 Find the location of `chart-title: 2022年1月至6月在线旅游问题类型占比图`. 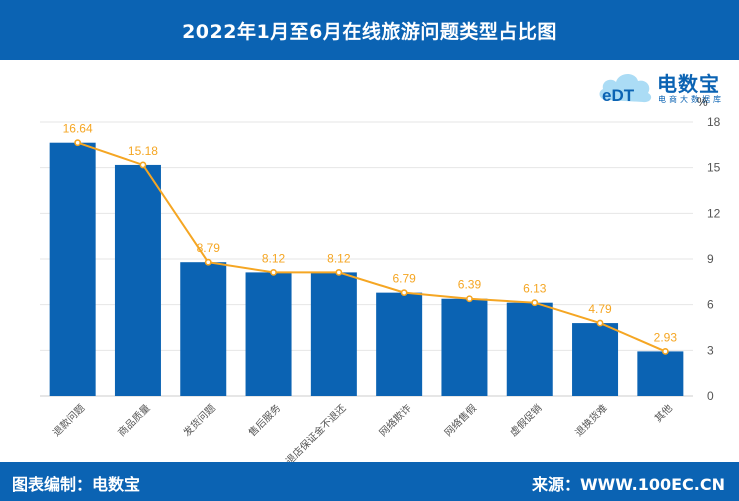

chart-title: 2022年1月至6月在线旅游问题类型占比图 is located at coordinates (369, 31).